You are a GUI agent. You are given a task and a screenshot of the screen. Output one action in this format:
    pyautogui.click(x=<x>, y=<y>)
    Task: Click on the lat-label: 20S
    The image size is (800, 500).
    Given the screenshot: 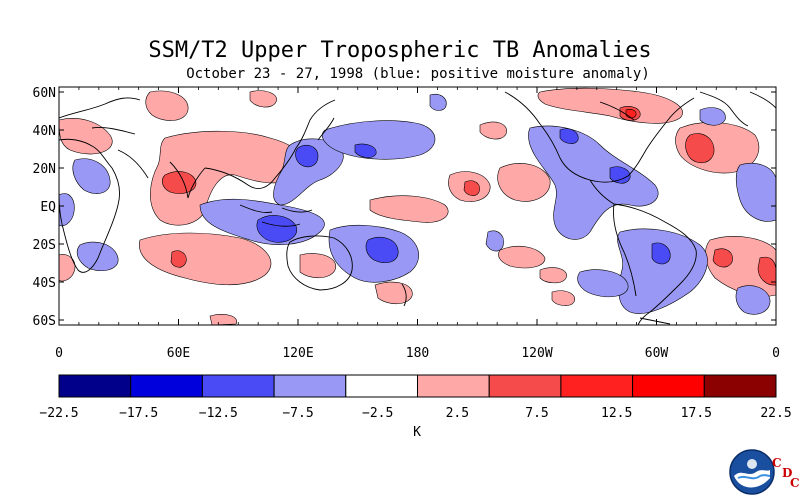 What is the action you would take?
    pyautogui.click(x=44, y=245)
    